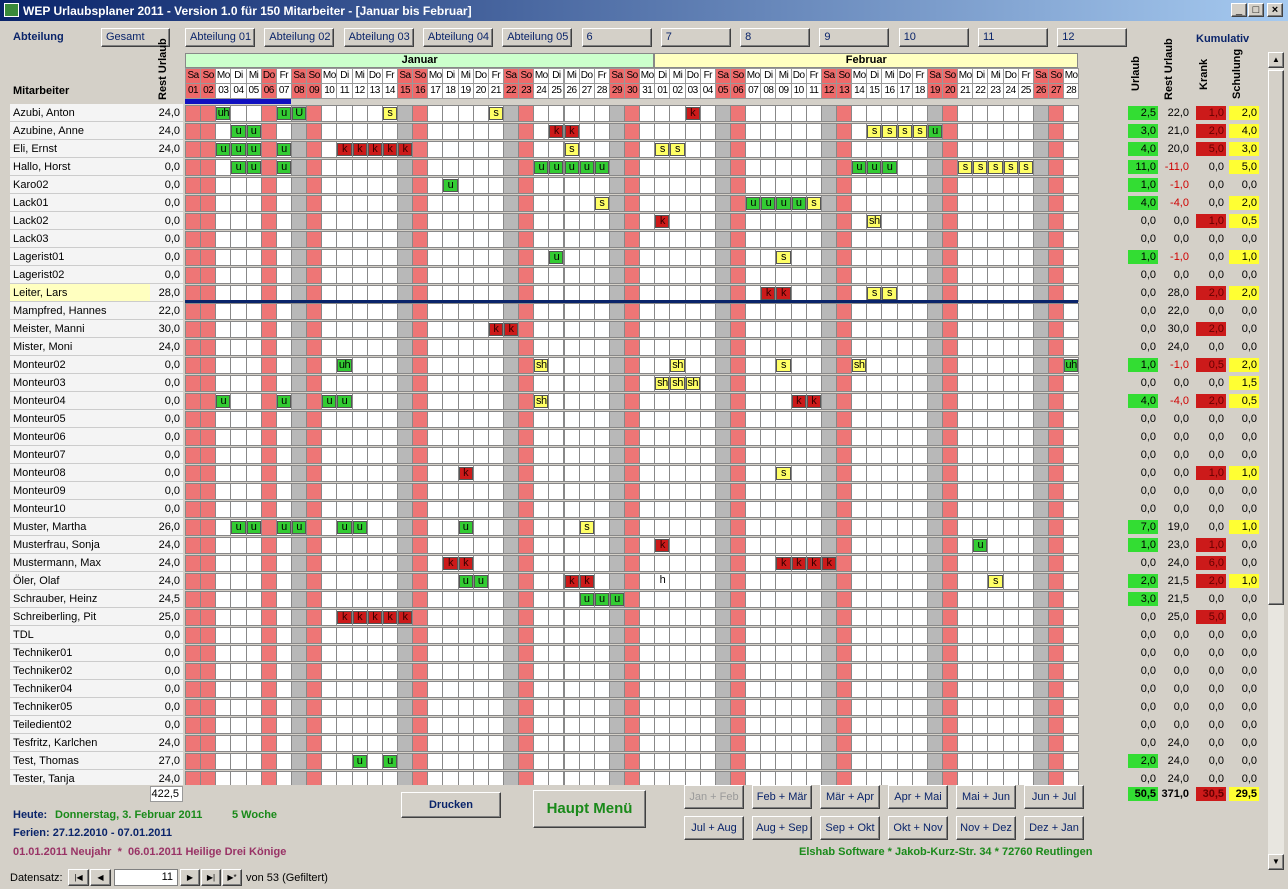 The image size is (1288, 889). What do you see at coordinates (874, 131) in the screenshot?
I see `absence-entry: s` at bounding box center [874, 131].